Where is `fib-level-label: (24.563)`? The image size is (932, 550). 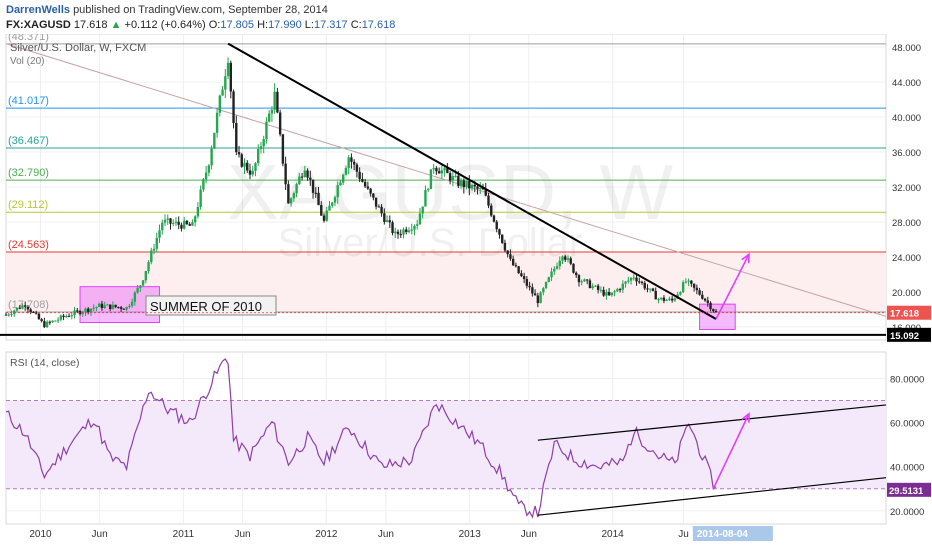 fib-level-label: (24.563) is located at coordinates (28, 245).